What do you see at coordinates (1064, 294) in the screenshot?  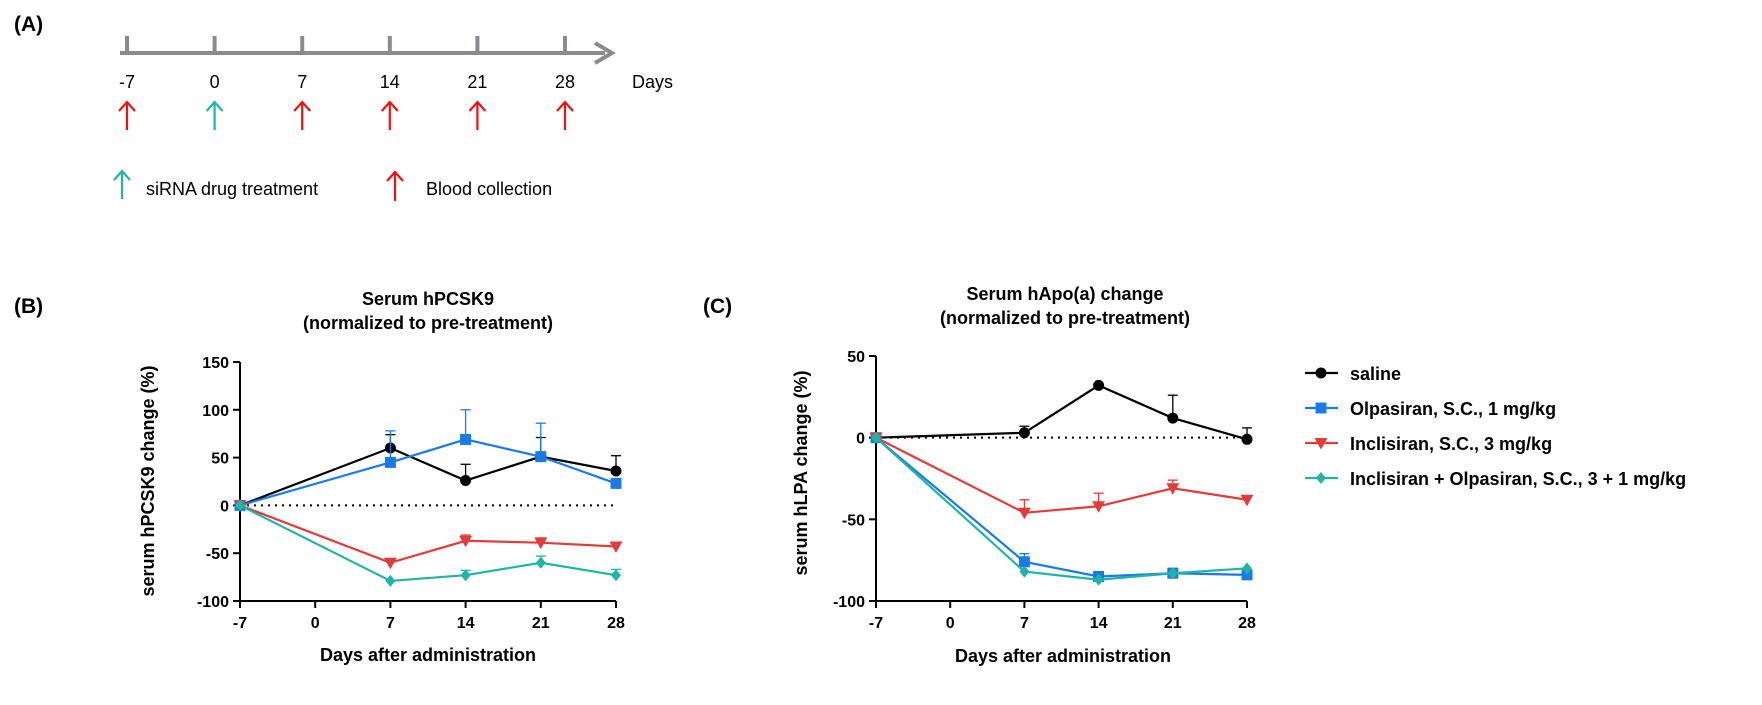 I see `panel-c-title-line1: Serum hApo(a) change` at bounding box center [1064, 294].